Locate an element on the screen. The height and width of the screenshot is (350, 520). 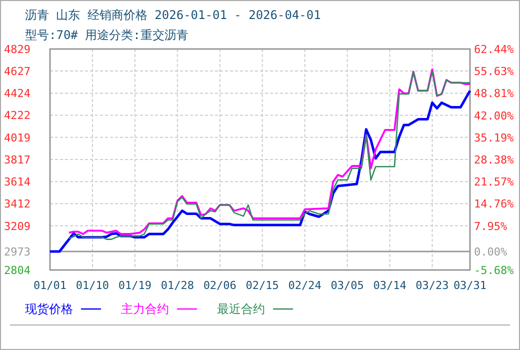
legend-label: 主力合约 is located at coordinates (145, 309).